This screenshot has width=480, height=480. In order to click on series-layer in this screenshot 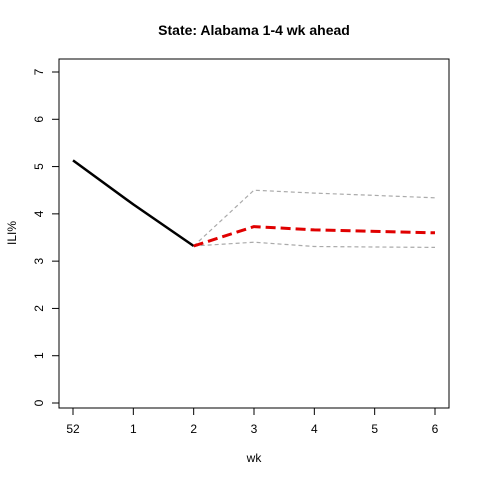, I will do `click(254, 203)`.